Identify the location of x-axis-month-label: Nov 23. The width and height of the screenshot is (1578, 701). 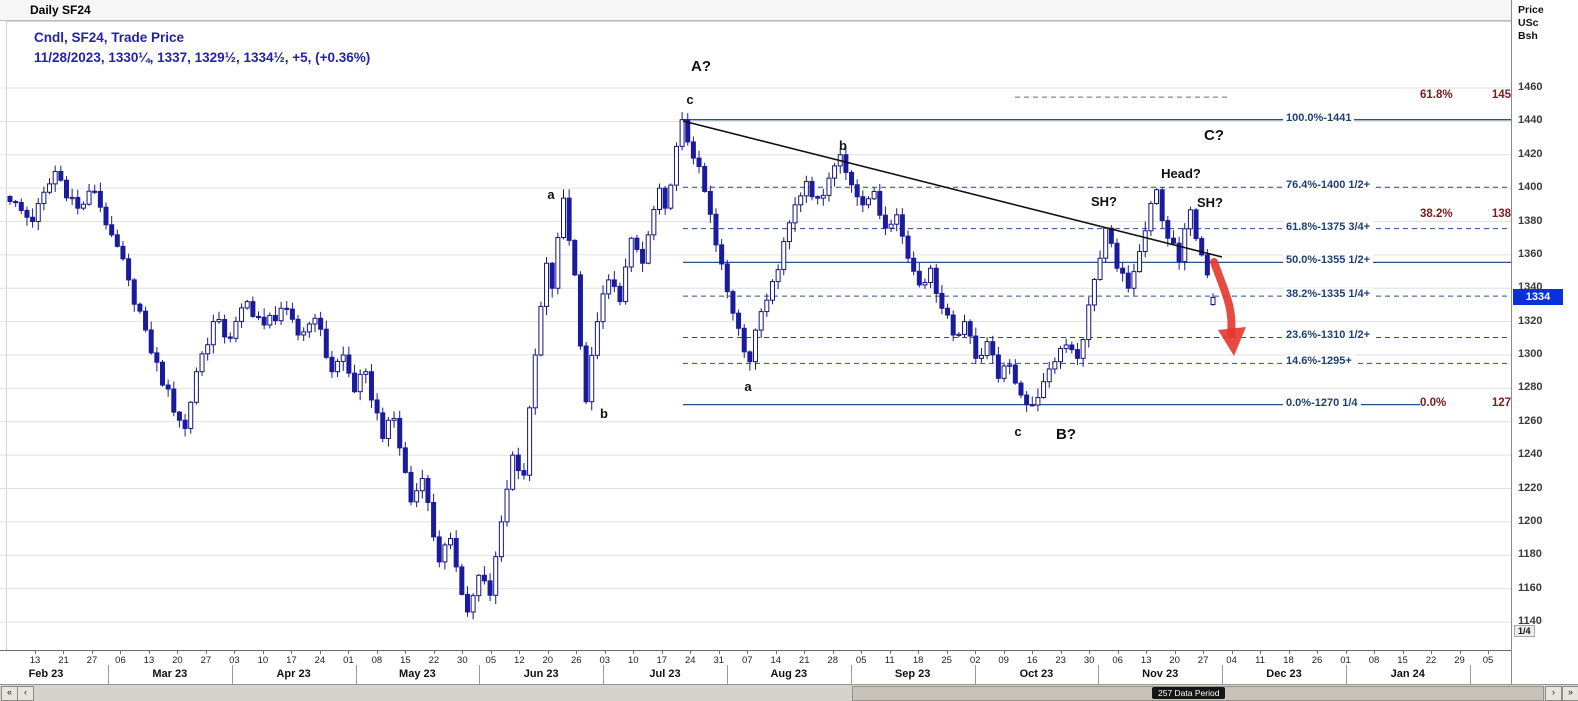
(1160, 674).